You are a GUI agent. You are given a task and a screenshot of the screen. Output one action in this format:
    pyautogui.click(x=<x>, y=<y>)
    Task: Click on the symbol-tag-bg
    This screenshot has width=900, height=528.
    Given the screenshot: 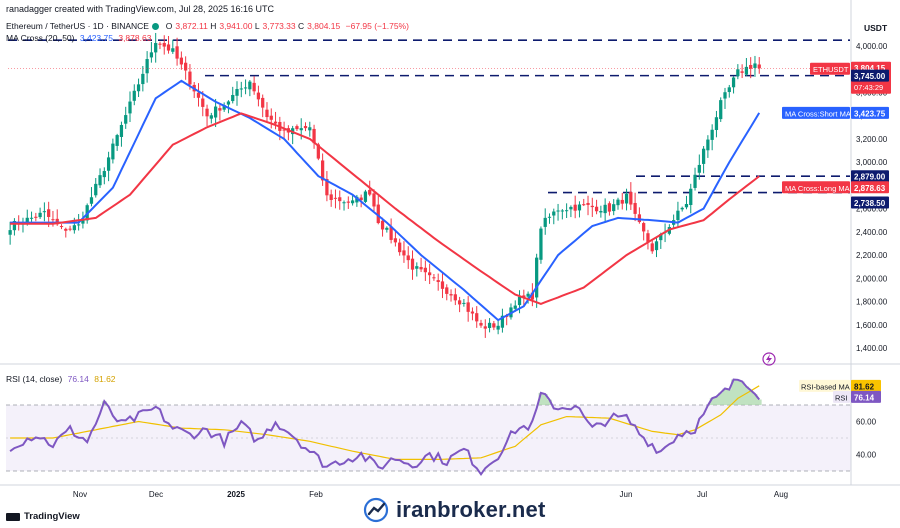 What is the action you would take?
    pyautogui.click(x=830, y=68)
    